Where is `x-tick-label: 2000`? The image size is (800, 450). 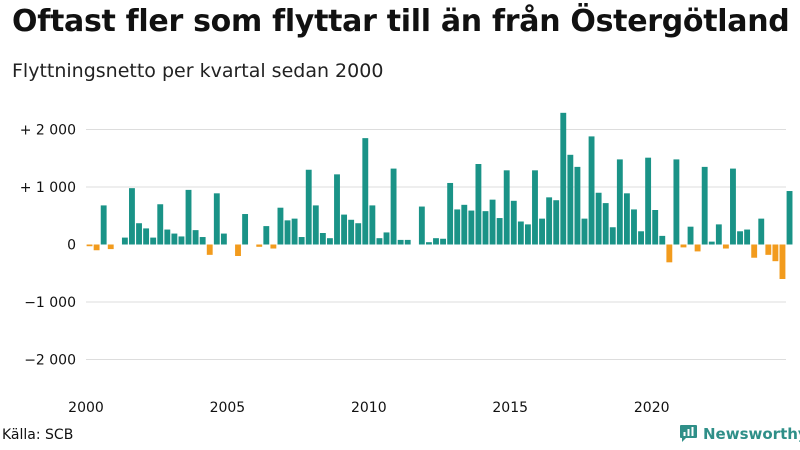 x-tick-label: 2000 is located at coordinates (86, 408).